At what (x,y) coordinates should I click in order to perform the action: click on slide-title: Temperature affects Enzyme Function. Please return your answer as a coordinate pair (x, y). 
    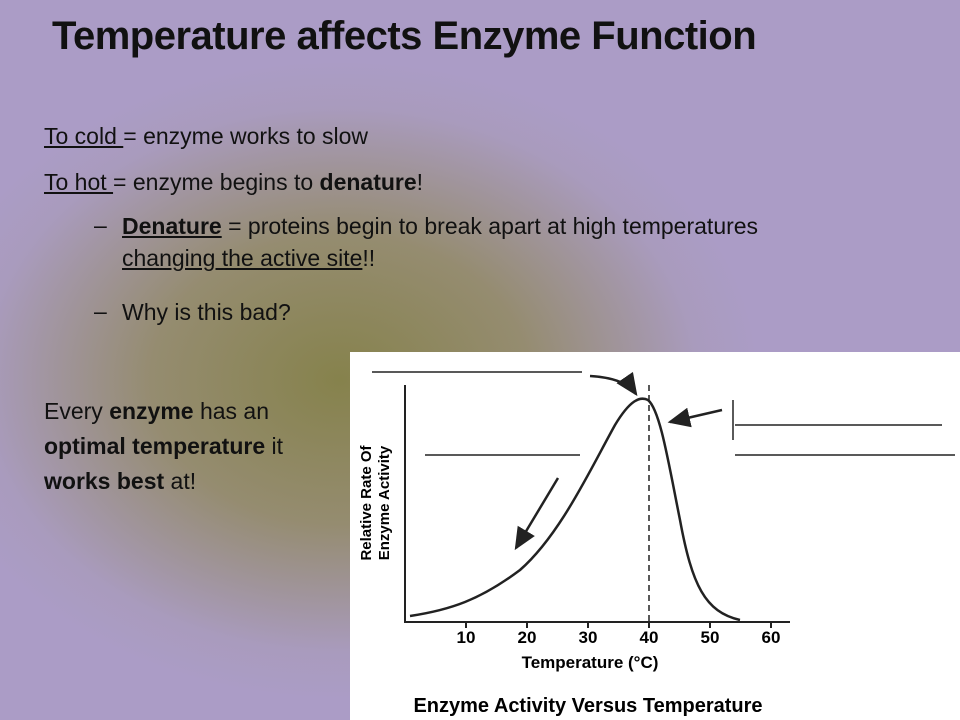
    Looking at the image, I should click on (404, 36).